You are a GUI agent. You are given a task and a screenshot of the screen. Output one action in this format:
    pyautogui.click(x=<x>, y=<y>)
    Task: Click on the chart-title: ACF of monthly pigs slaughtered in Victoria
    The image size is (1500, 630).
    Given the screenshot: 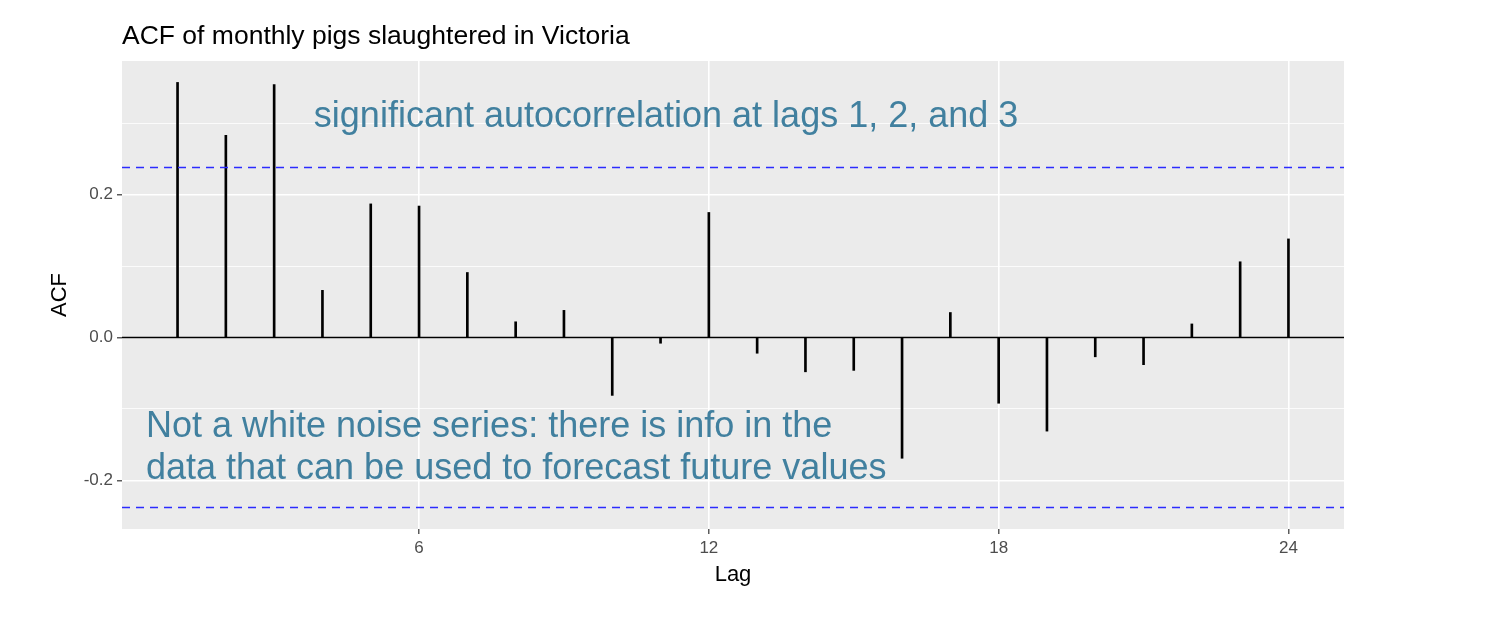 What is the action you would take?
    pyautogui.click(x=376, y=35)
    